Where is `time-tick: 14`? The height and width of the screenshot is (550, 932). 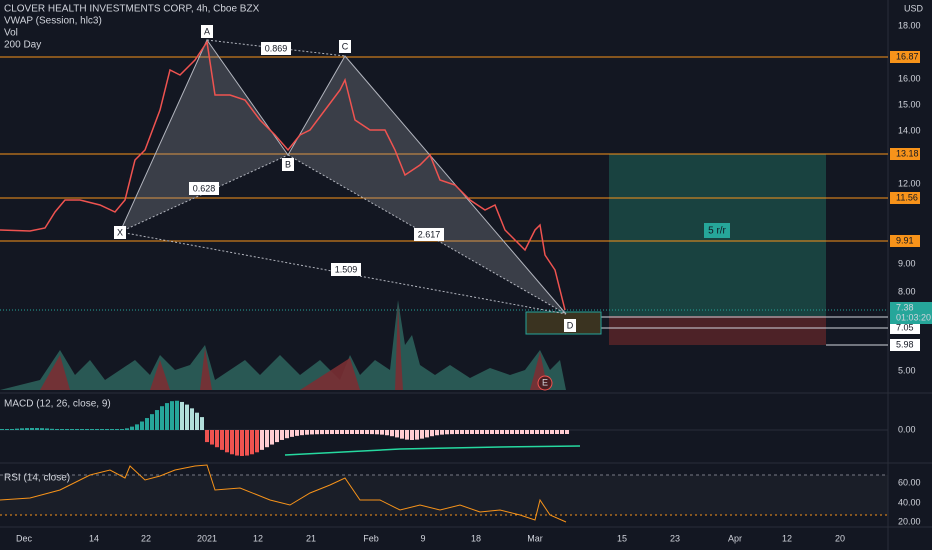
time-tick: 14 is located at coordinates (94, 538).